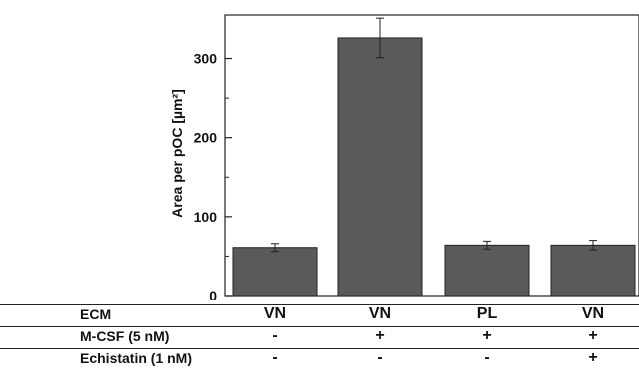 The height and width of the screenshot is (372, 639). Describe the element at coordinates (487, 313) in the screenshot. I see `table-cell: PL` at that location.